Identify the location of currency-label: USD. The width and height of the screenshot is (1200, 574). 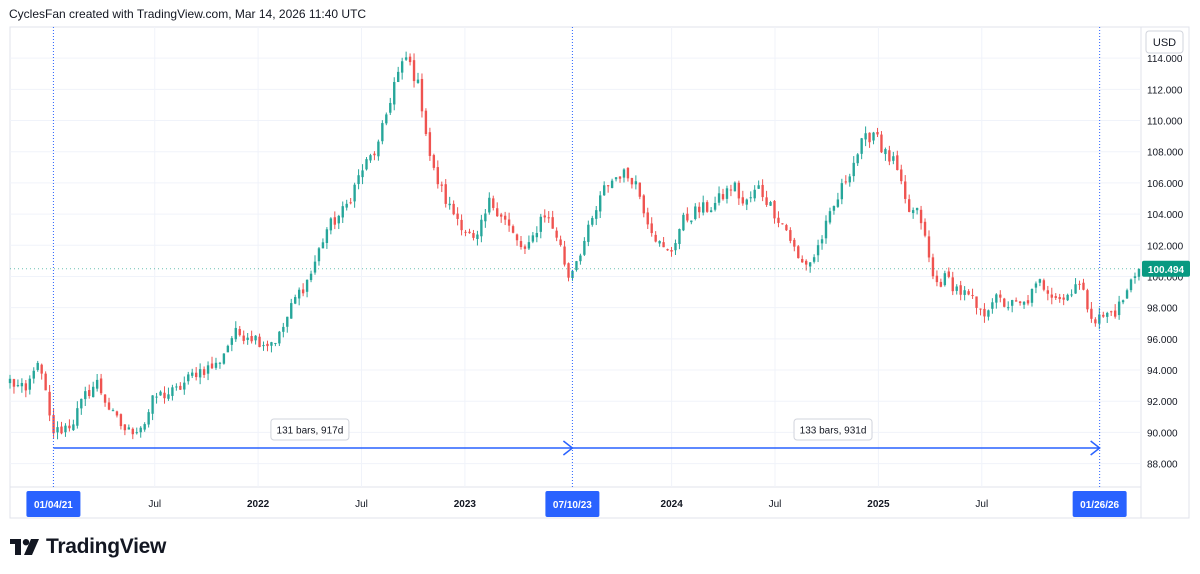
(1164, 43).